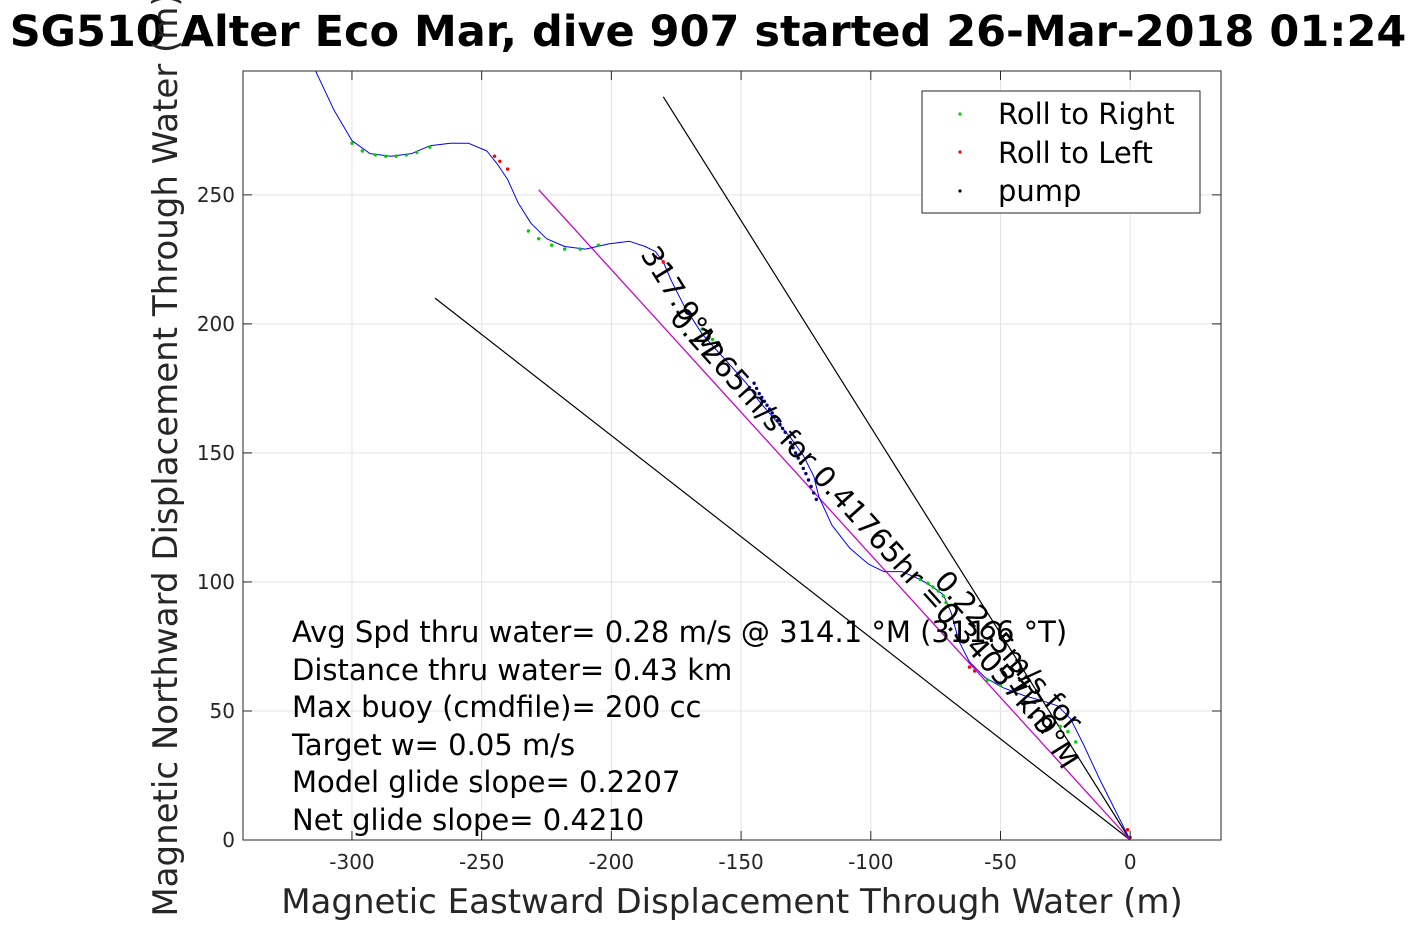  What do you see at coordinates (512, 670) in the screenshot?
I see `info-distance: Distance thru water= 0.43 km` at bounding box center [512, 670].